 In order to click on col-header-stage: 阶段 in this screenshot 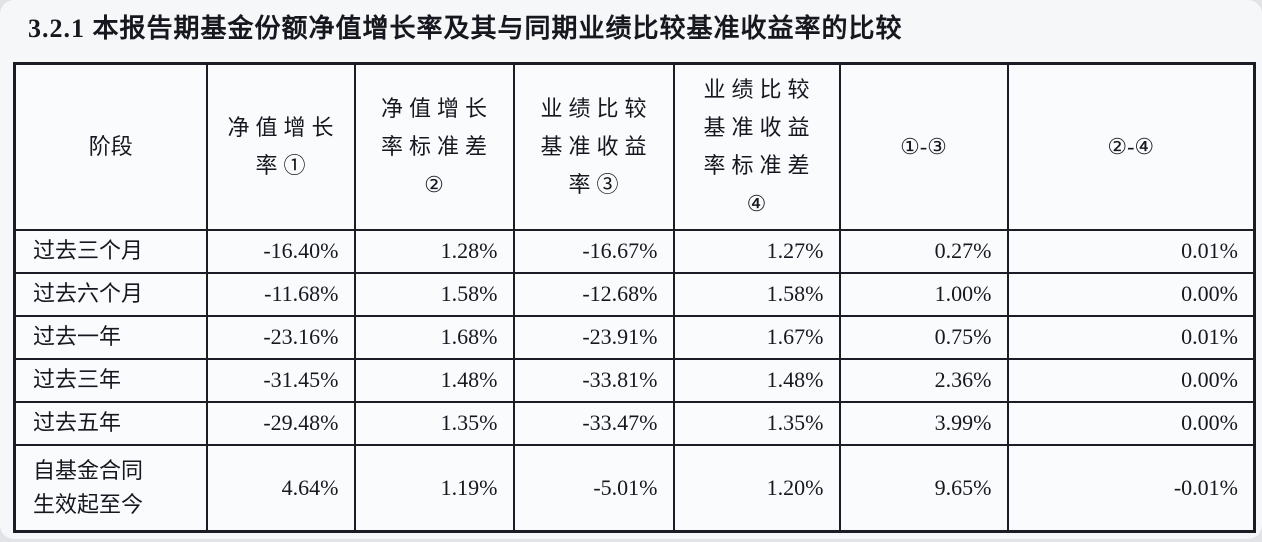, I will do `click(110, 146)`.